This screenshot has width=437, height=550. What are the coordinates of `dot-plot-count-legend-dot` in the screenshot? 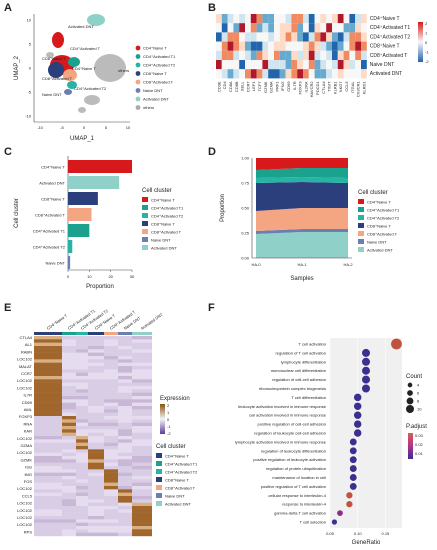 It's located at (410, 401).